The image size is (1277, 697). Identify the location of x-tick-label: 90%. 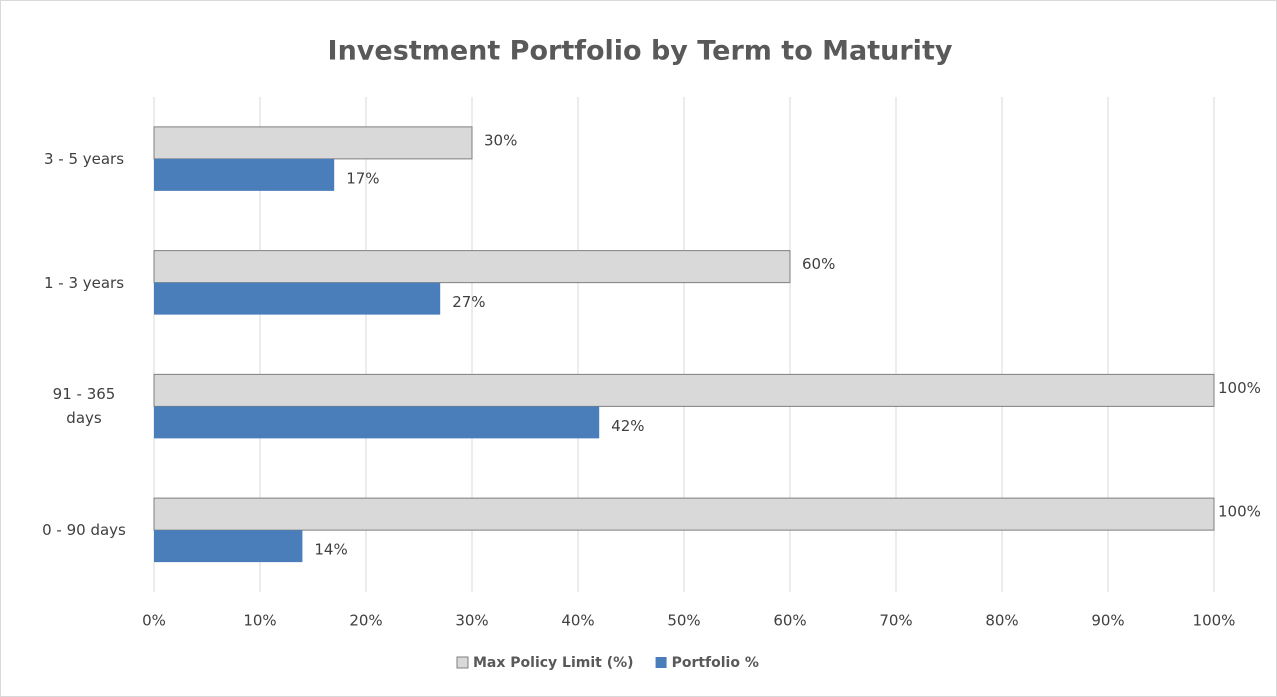
(1107, 621).